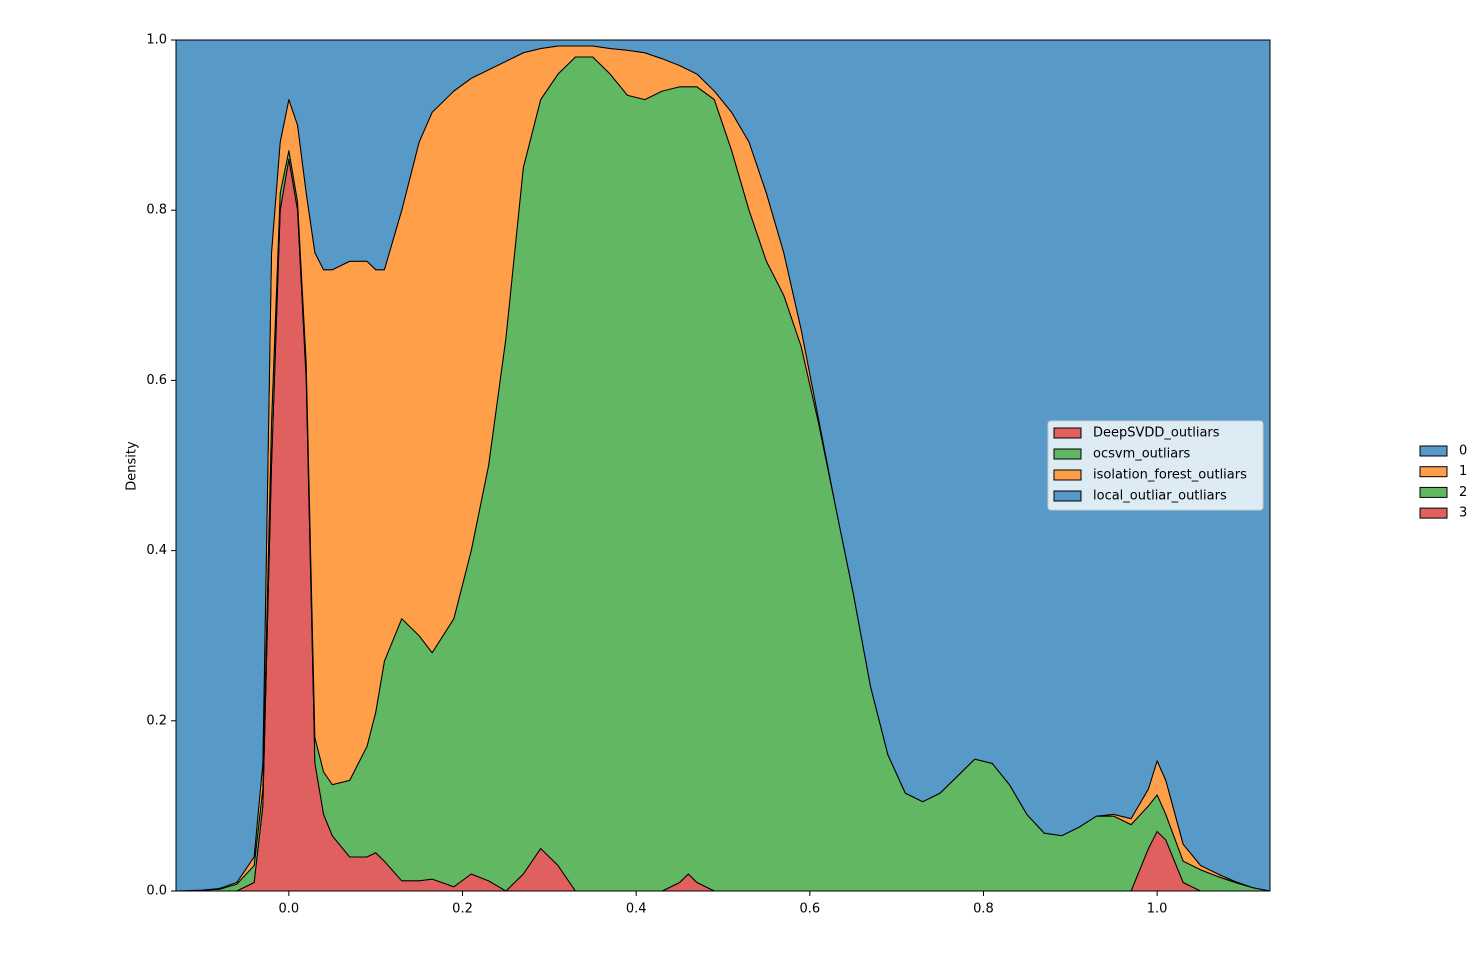 The image size is (1480, 970). I want to click on legend-label: local_outliar_outliars, so click(1160, 496).